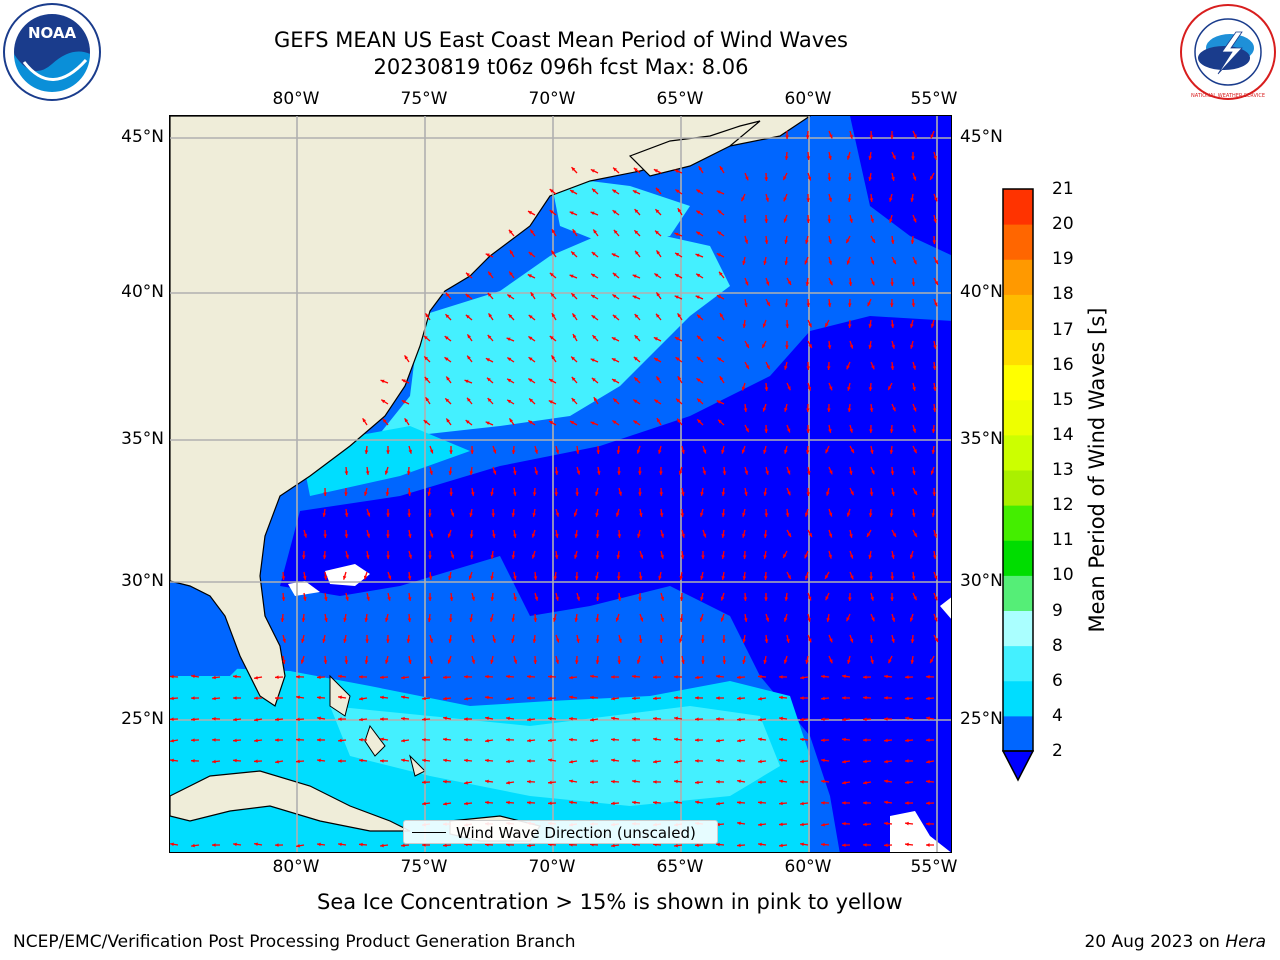 The width and height of the screenshot is (1280, 960). Describe the element at coordinates (981, 292) in the screenshot. I see `lat-label-right-40n: 40°N` at that location.